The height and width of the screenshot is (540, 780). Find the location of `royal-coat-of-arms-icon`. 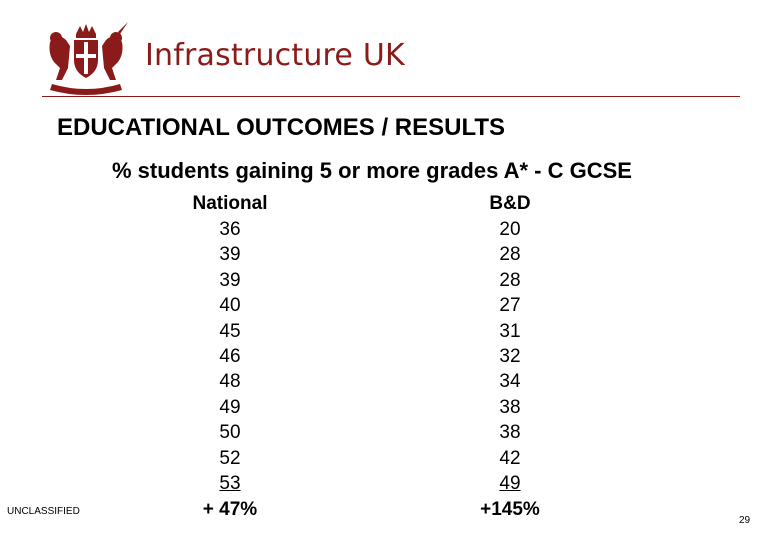

royal-coat-of-arms-icon is located at coordinates (88, 58).